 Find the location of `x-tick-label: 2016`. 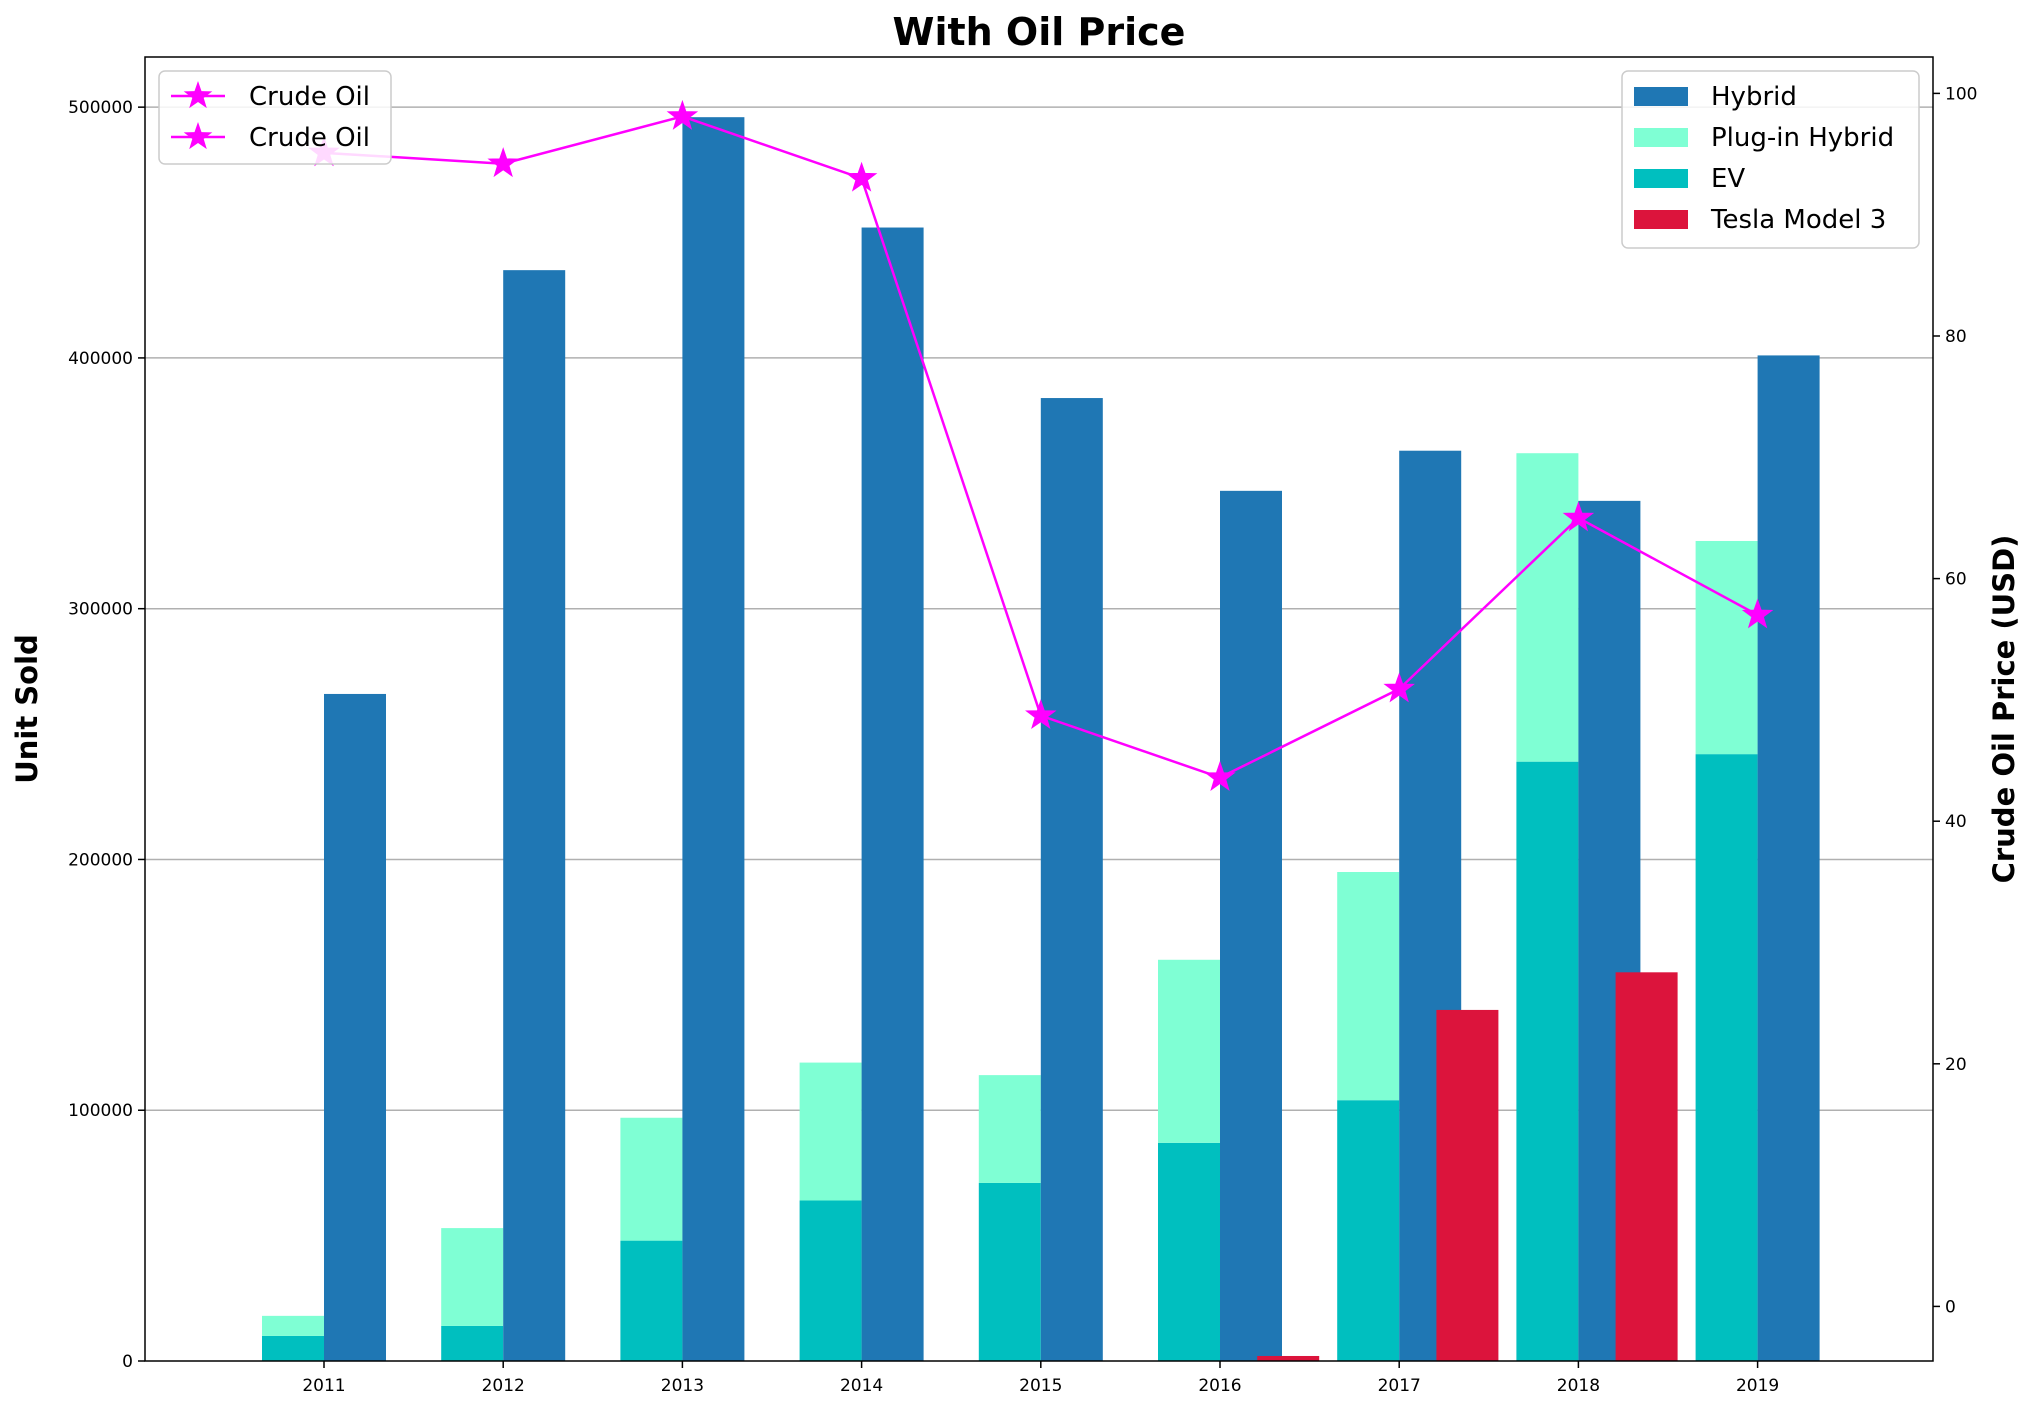

x-tick-label: 2016 is located at coordinates (1219, 1386).